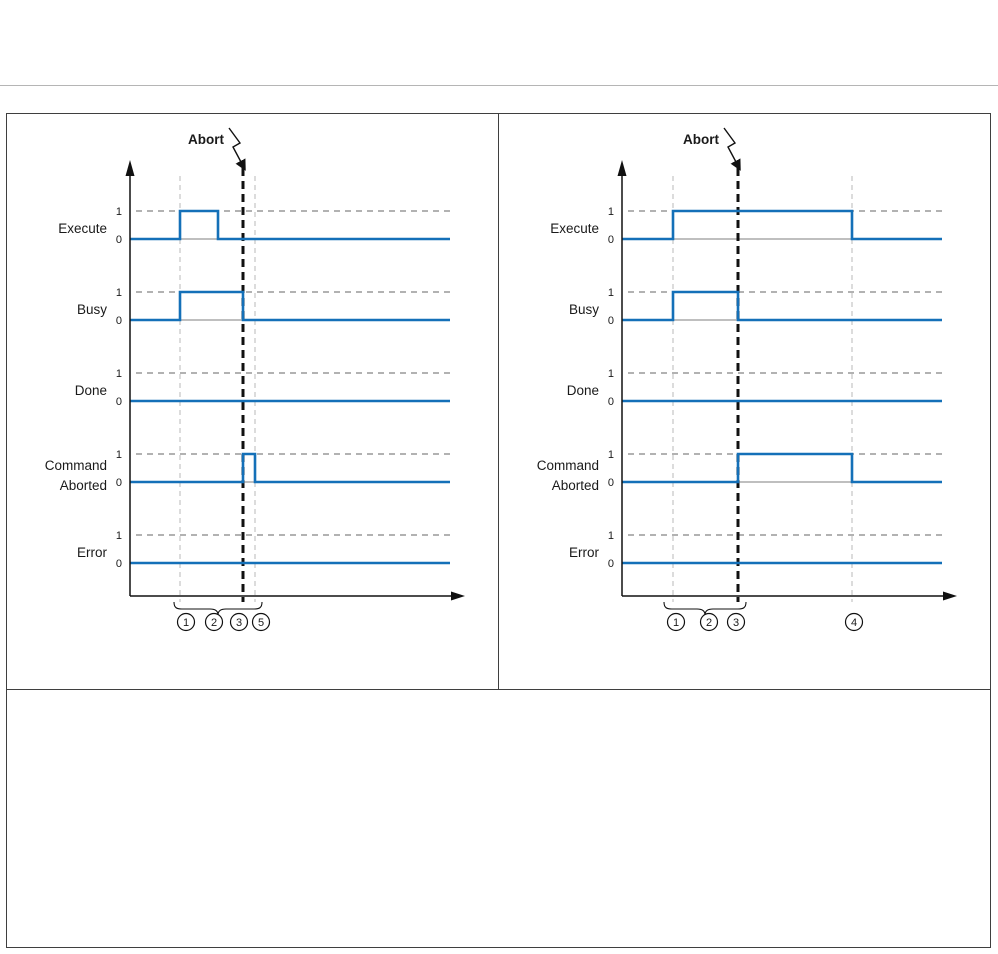 The image size is (998, 954). I want to click on step-marker-number: 5, so click(261, 623).